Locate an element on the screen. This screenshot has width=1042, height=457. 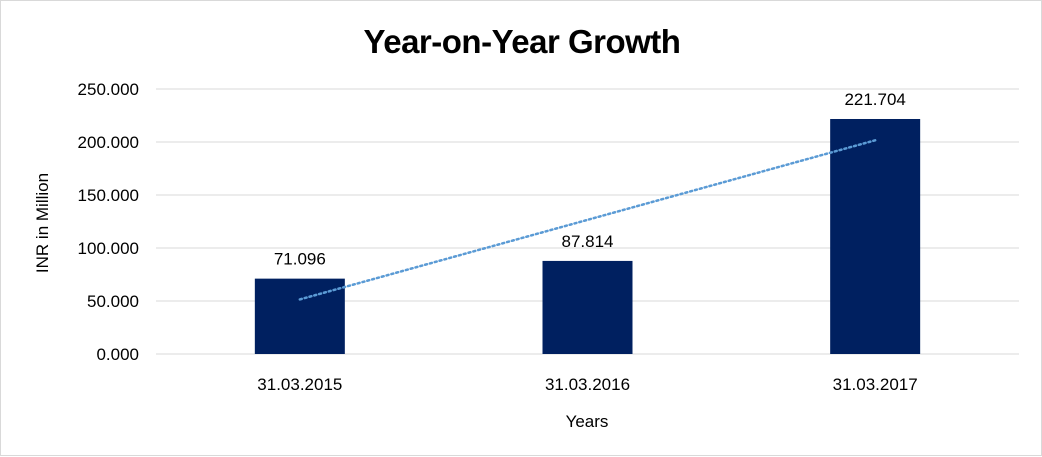
y-tick-label: 200.000 is located at coordinates (108, 142).